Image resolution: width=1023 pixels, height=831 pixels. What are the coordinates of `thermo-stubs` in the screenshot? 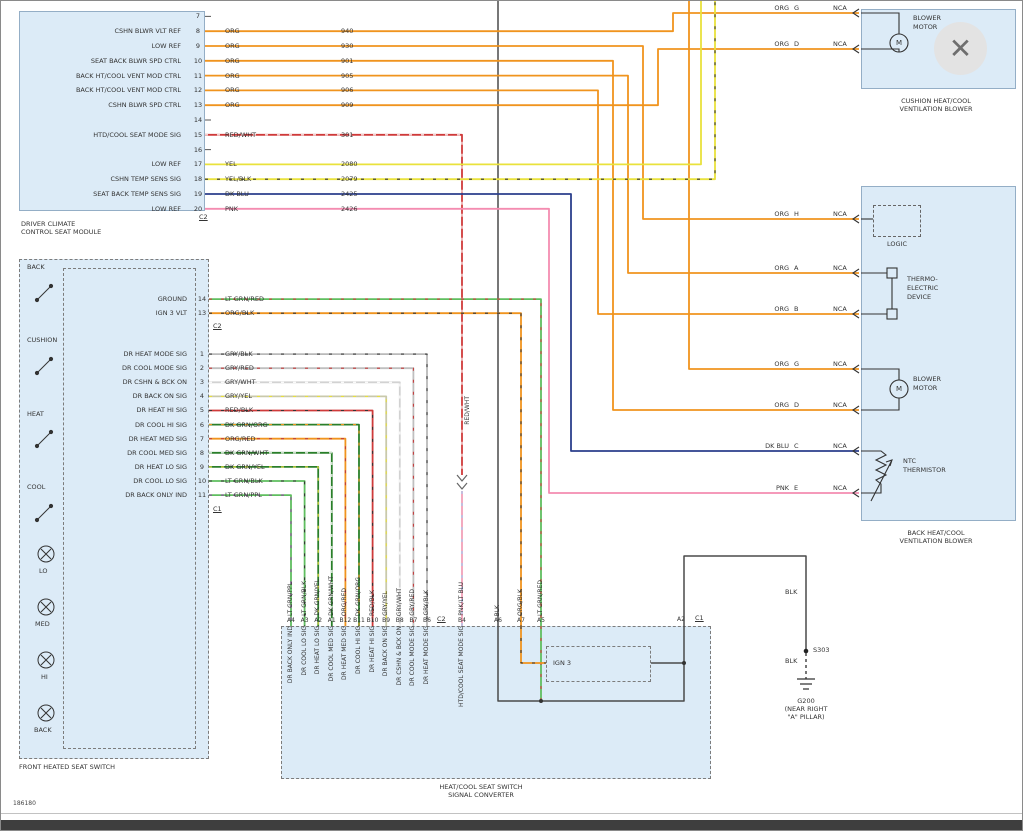 It's located at (877, 293).